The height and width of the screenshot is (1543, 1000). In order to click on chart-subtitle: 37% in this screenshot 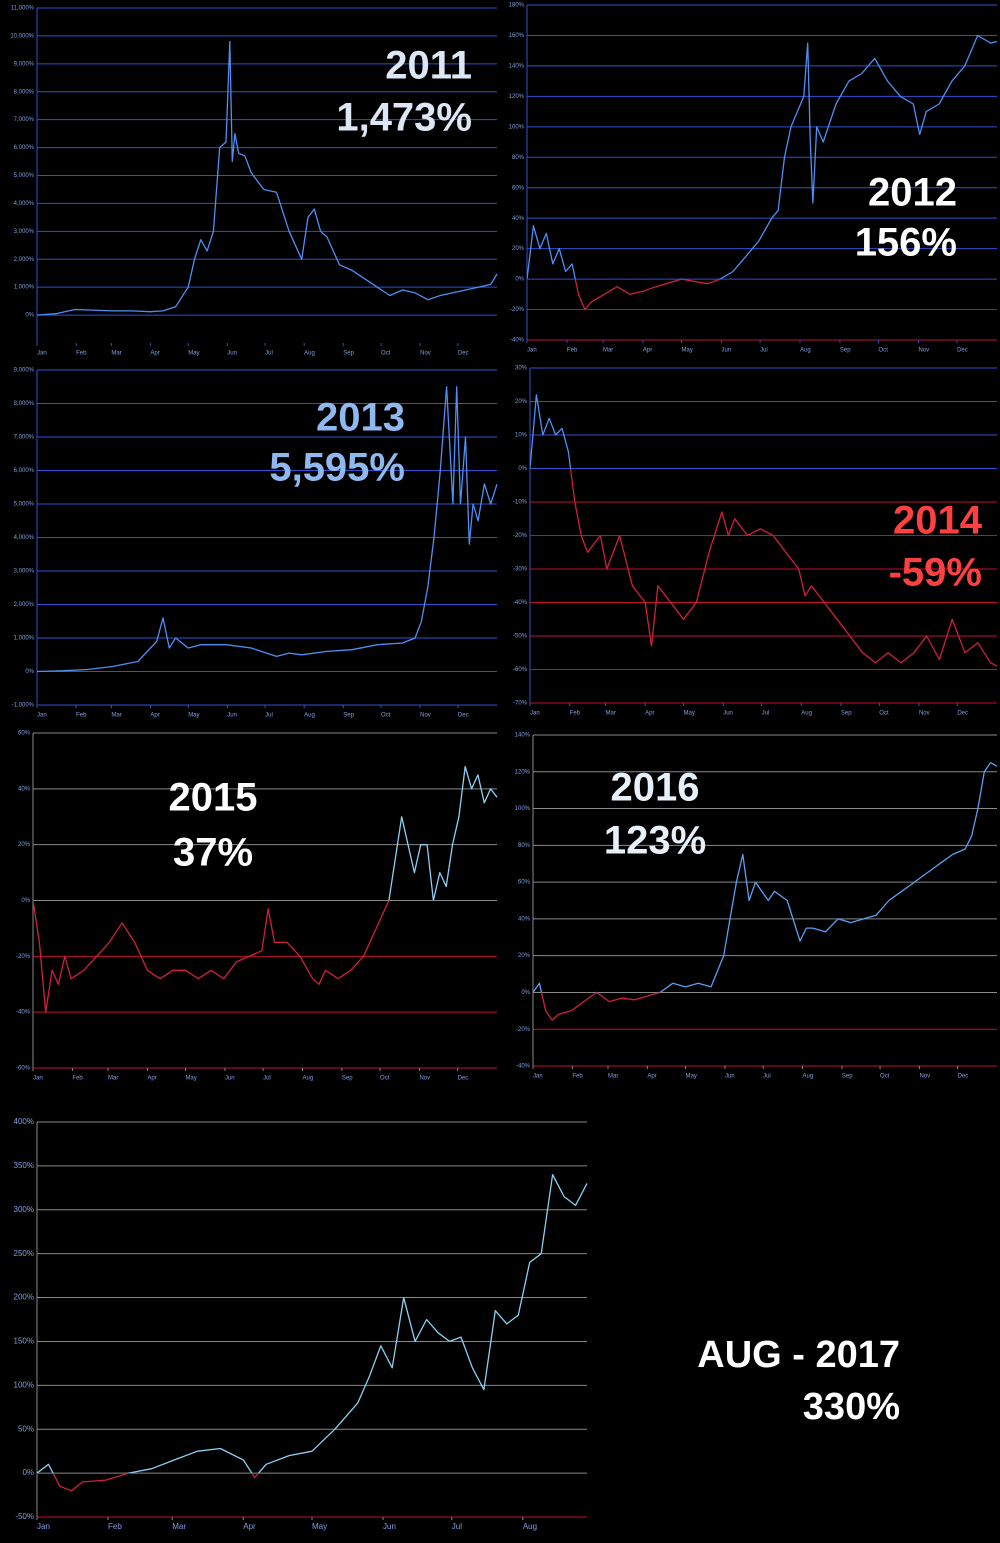, I will do `click(213, 853)`.